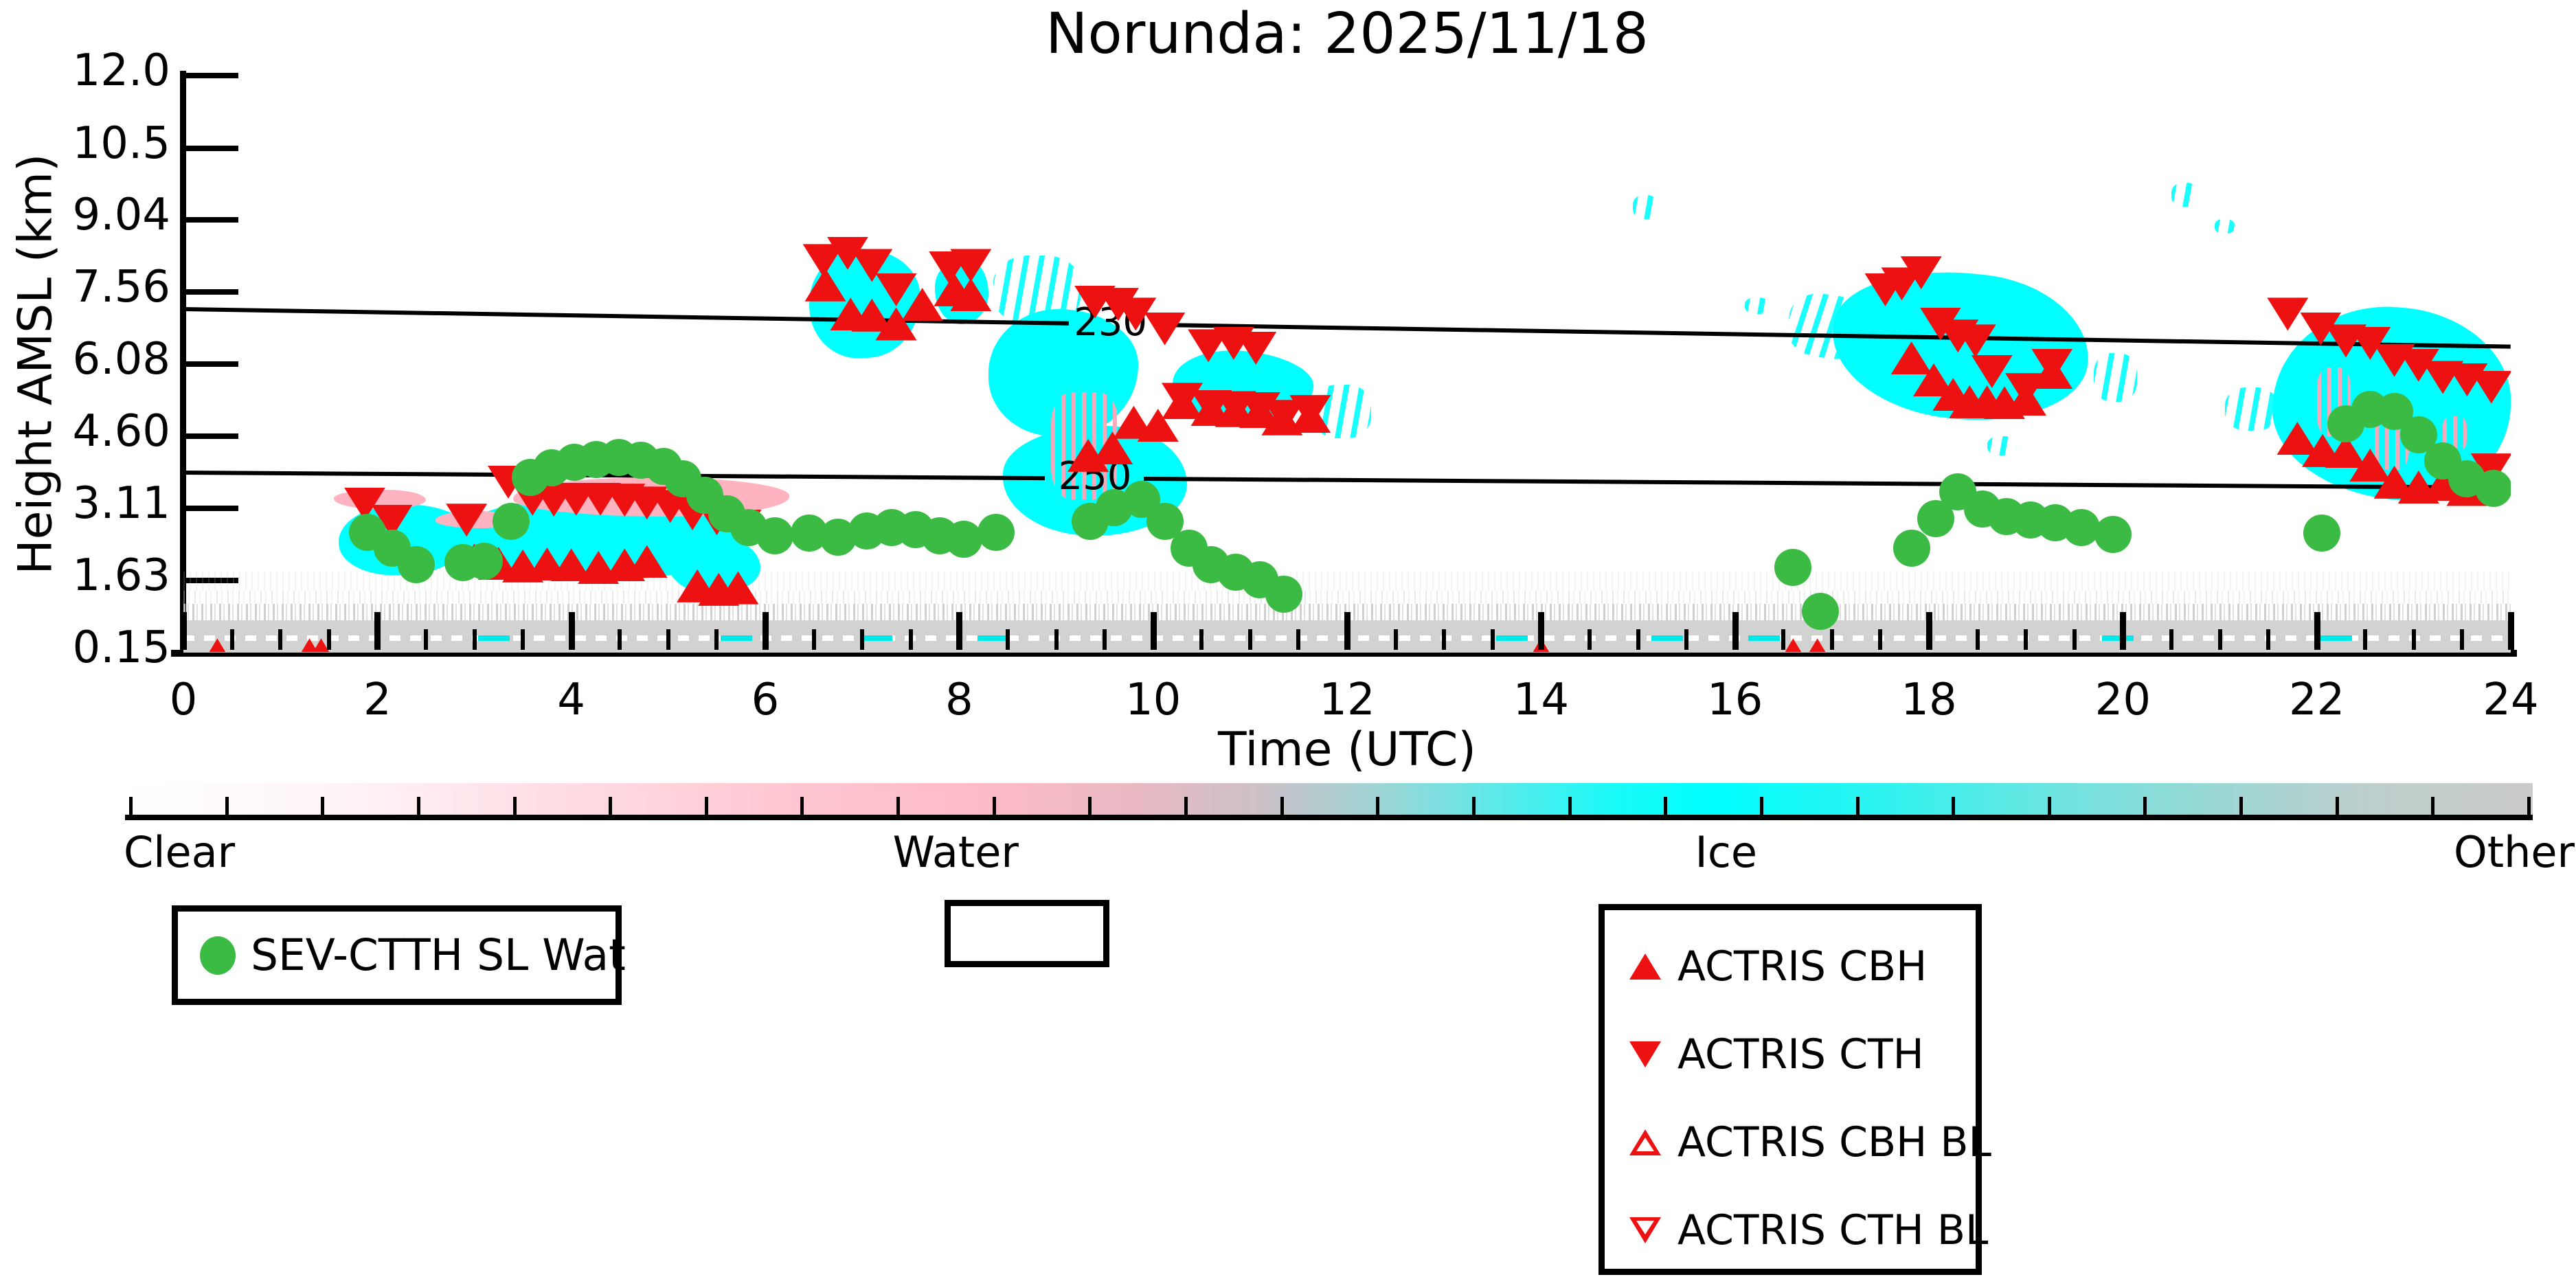  Describe the element at coordinates (121, 287) in the screenshot. I see `y-tick-label: 7.56` at that location.